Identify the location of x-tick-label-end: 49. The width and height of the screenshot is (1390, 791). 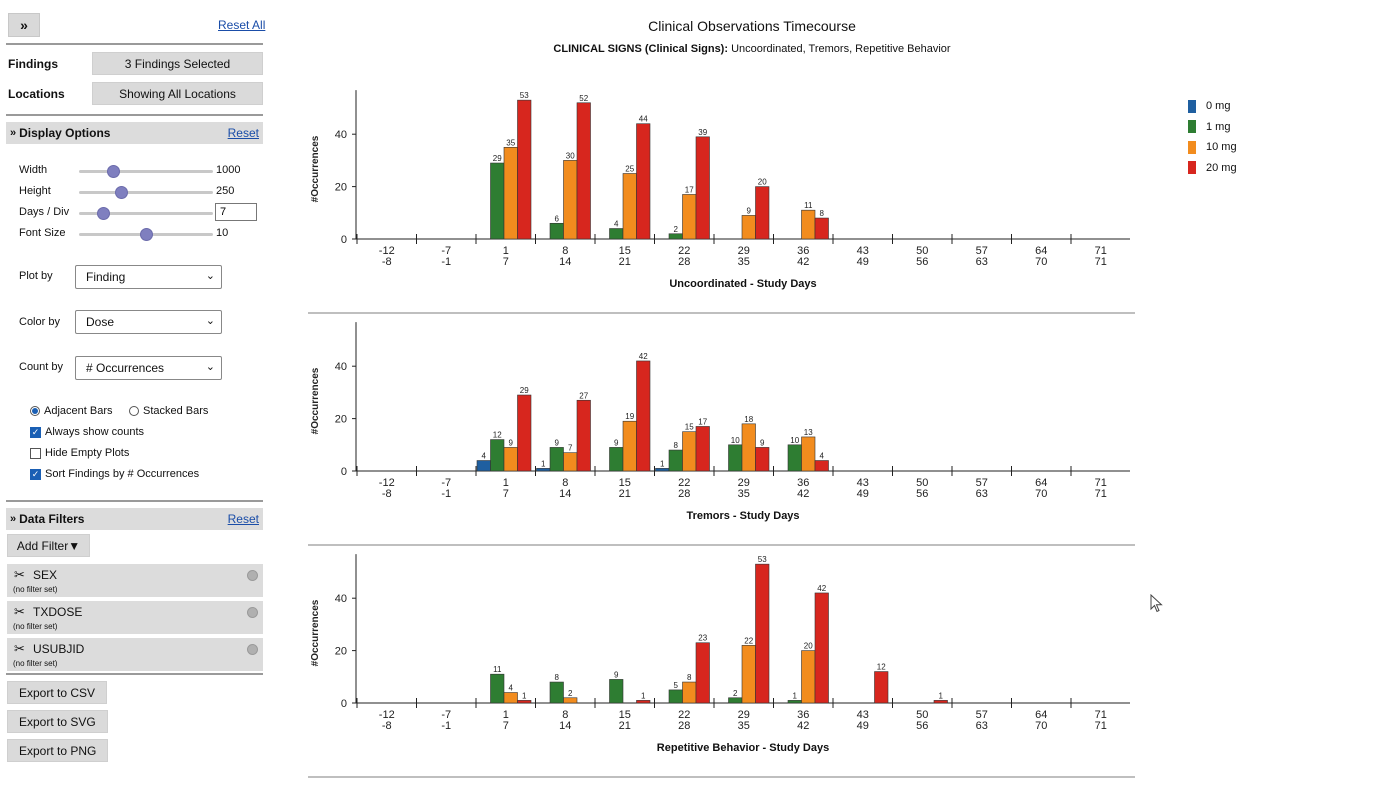
(863, 494).